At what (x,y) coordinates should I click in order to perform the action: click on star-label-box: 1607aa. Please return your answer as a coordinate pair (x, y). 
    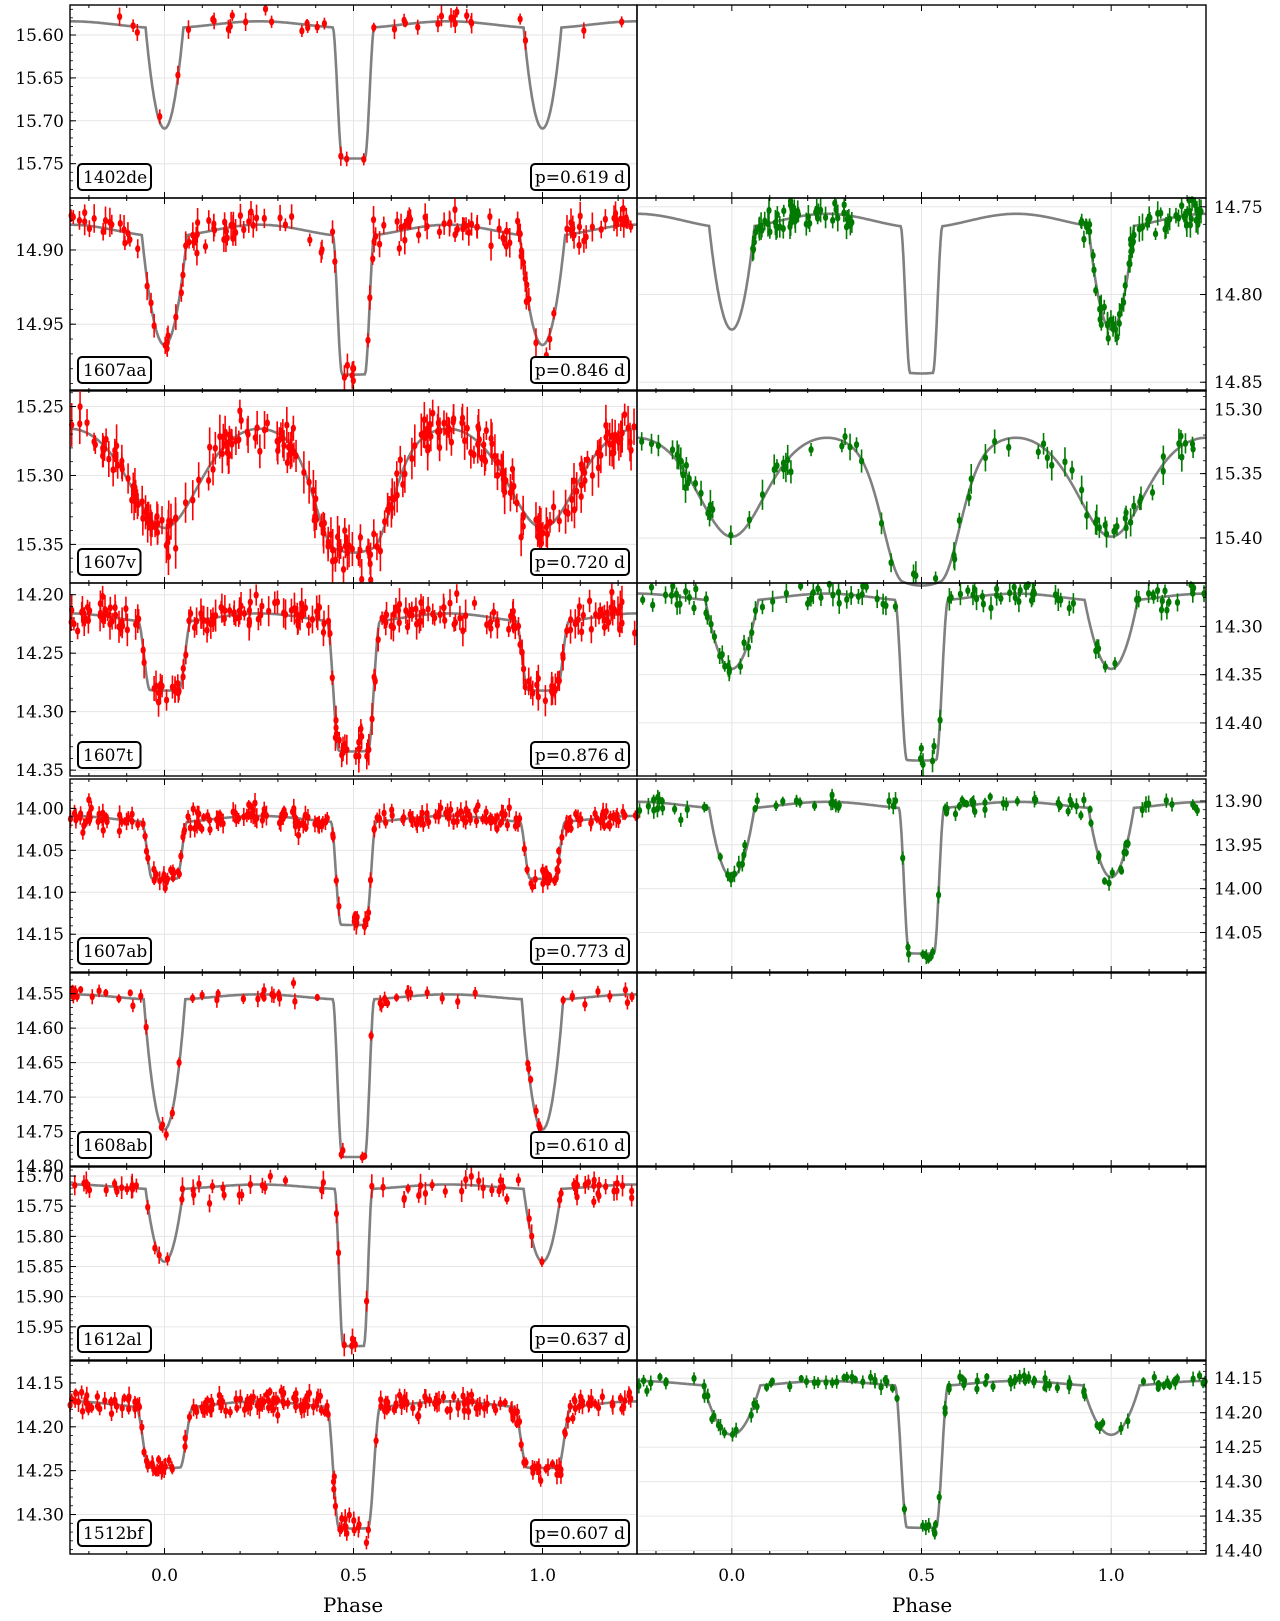
    Looking at the image, I should click on (114, 370).